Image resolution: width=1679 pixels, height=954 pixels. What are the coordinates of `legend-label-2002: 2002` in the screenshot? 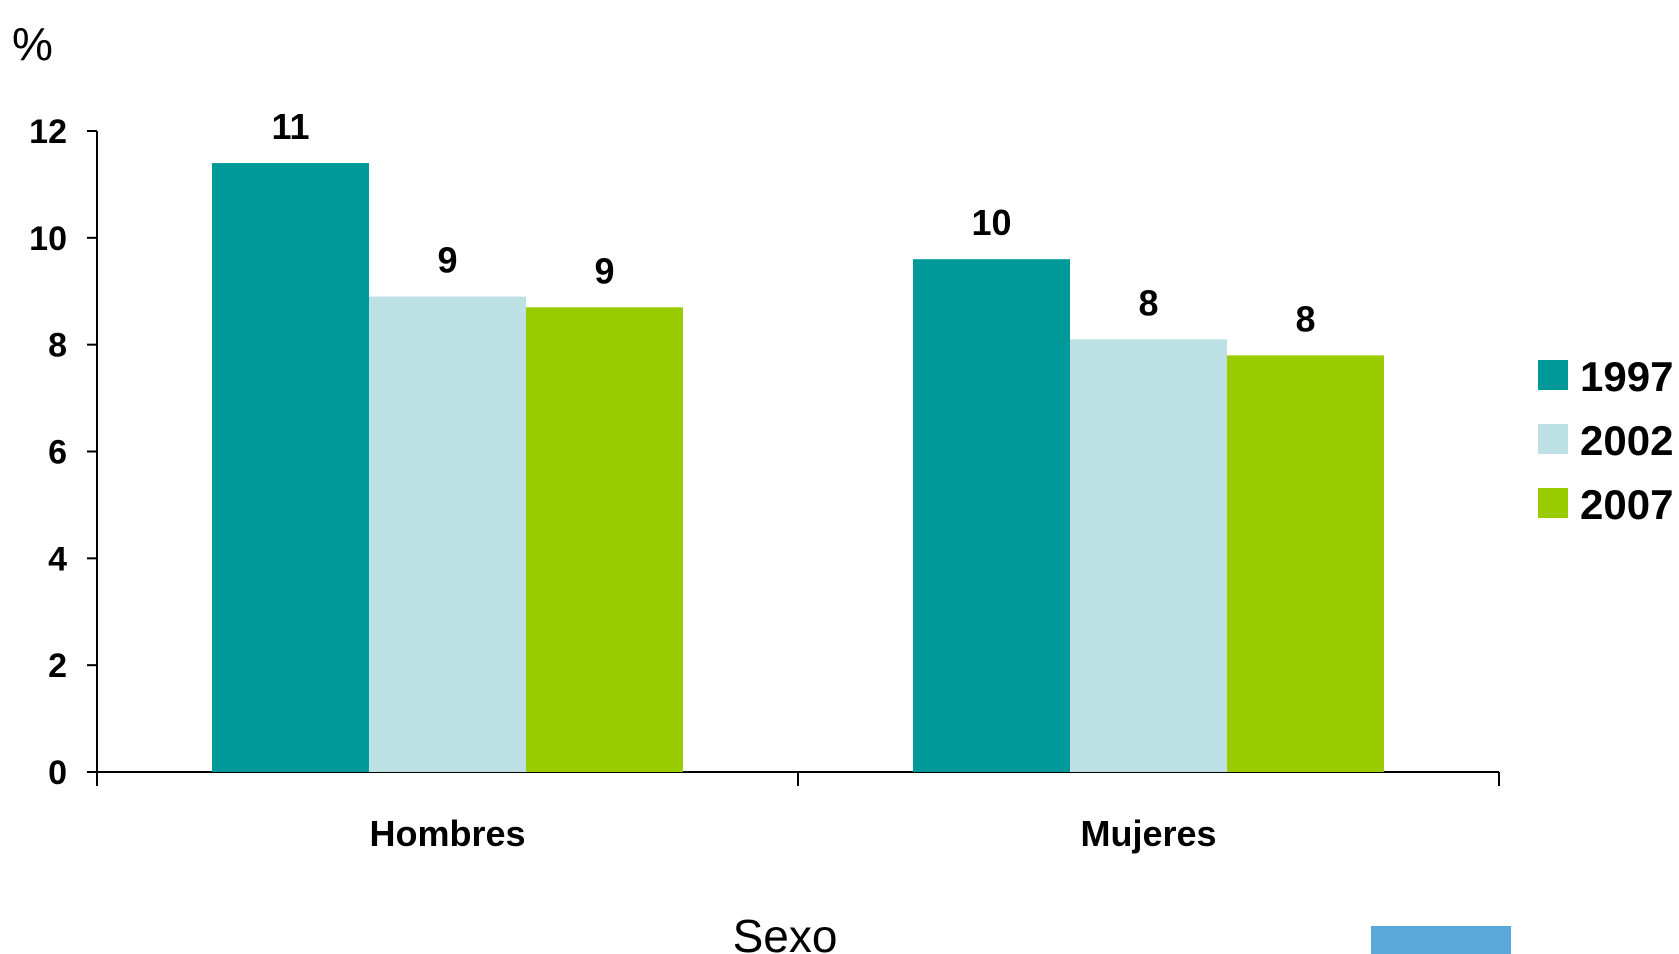 It's located at (1626, 440).